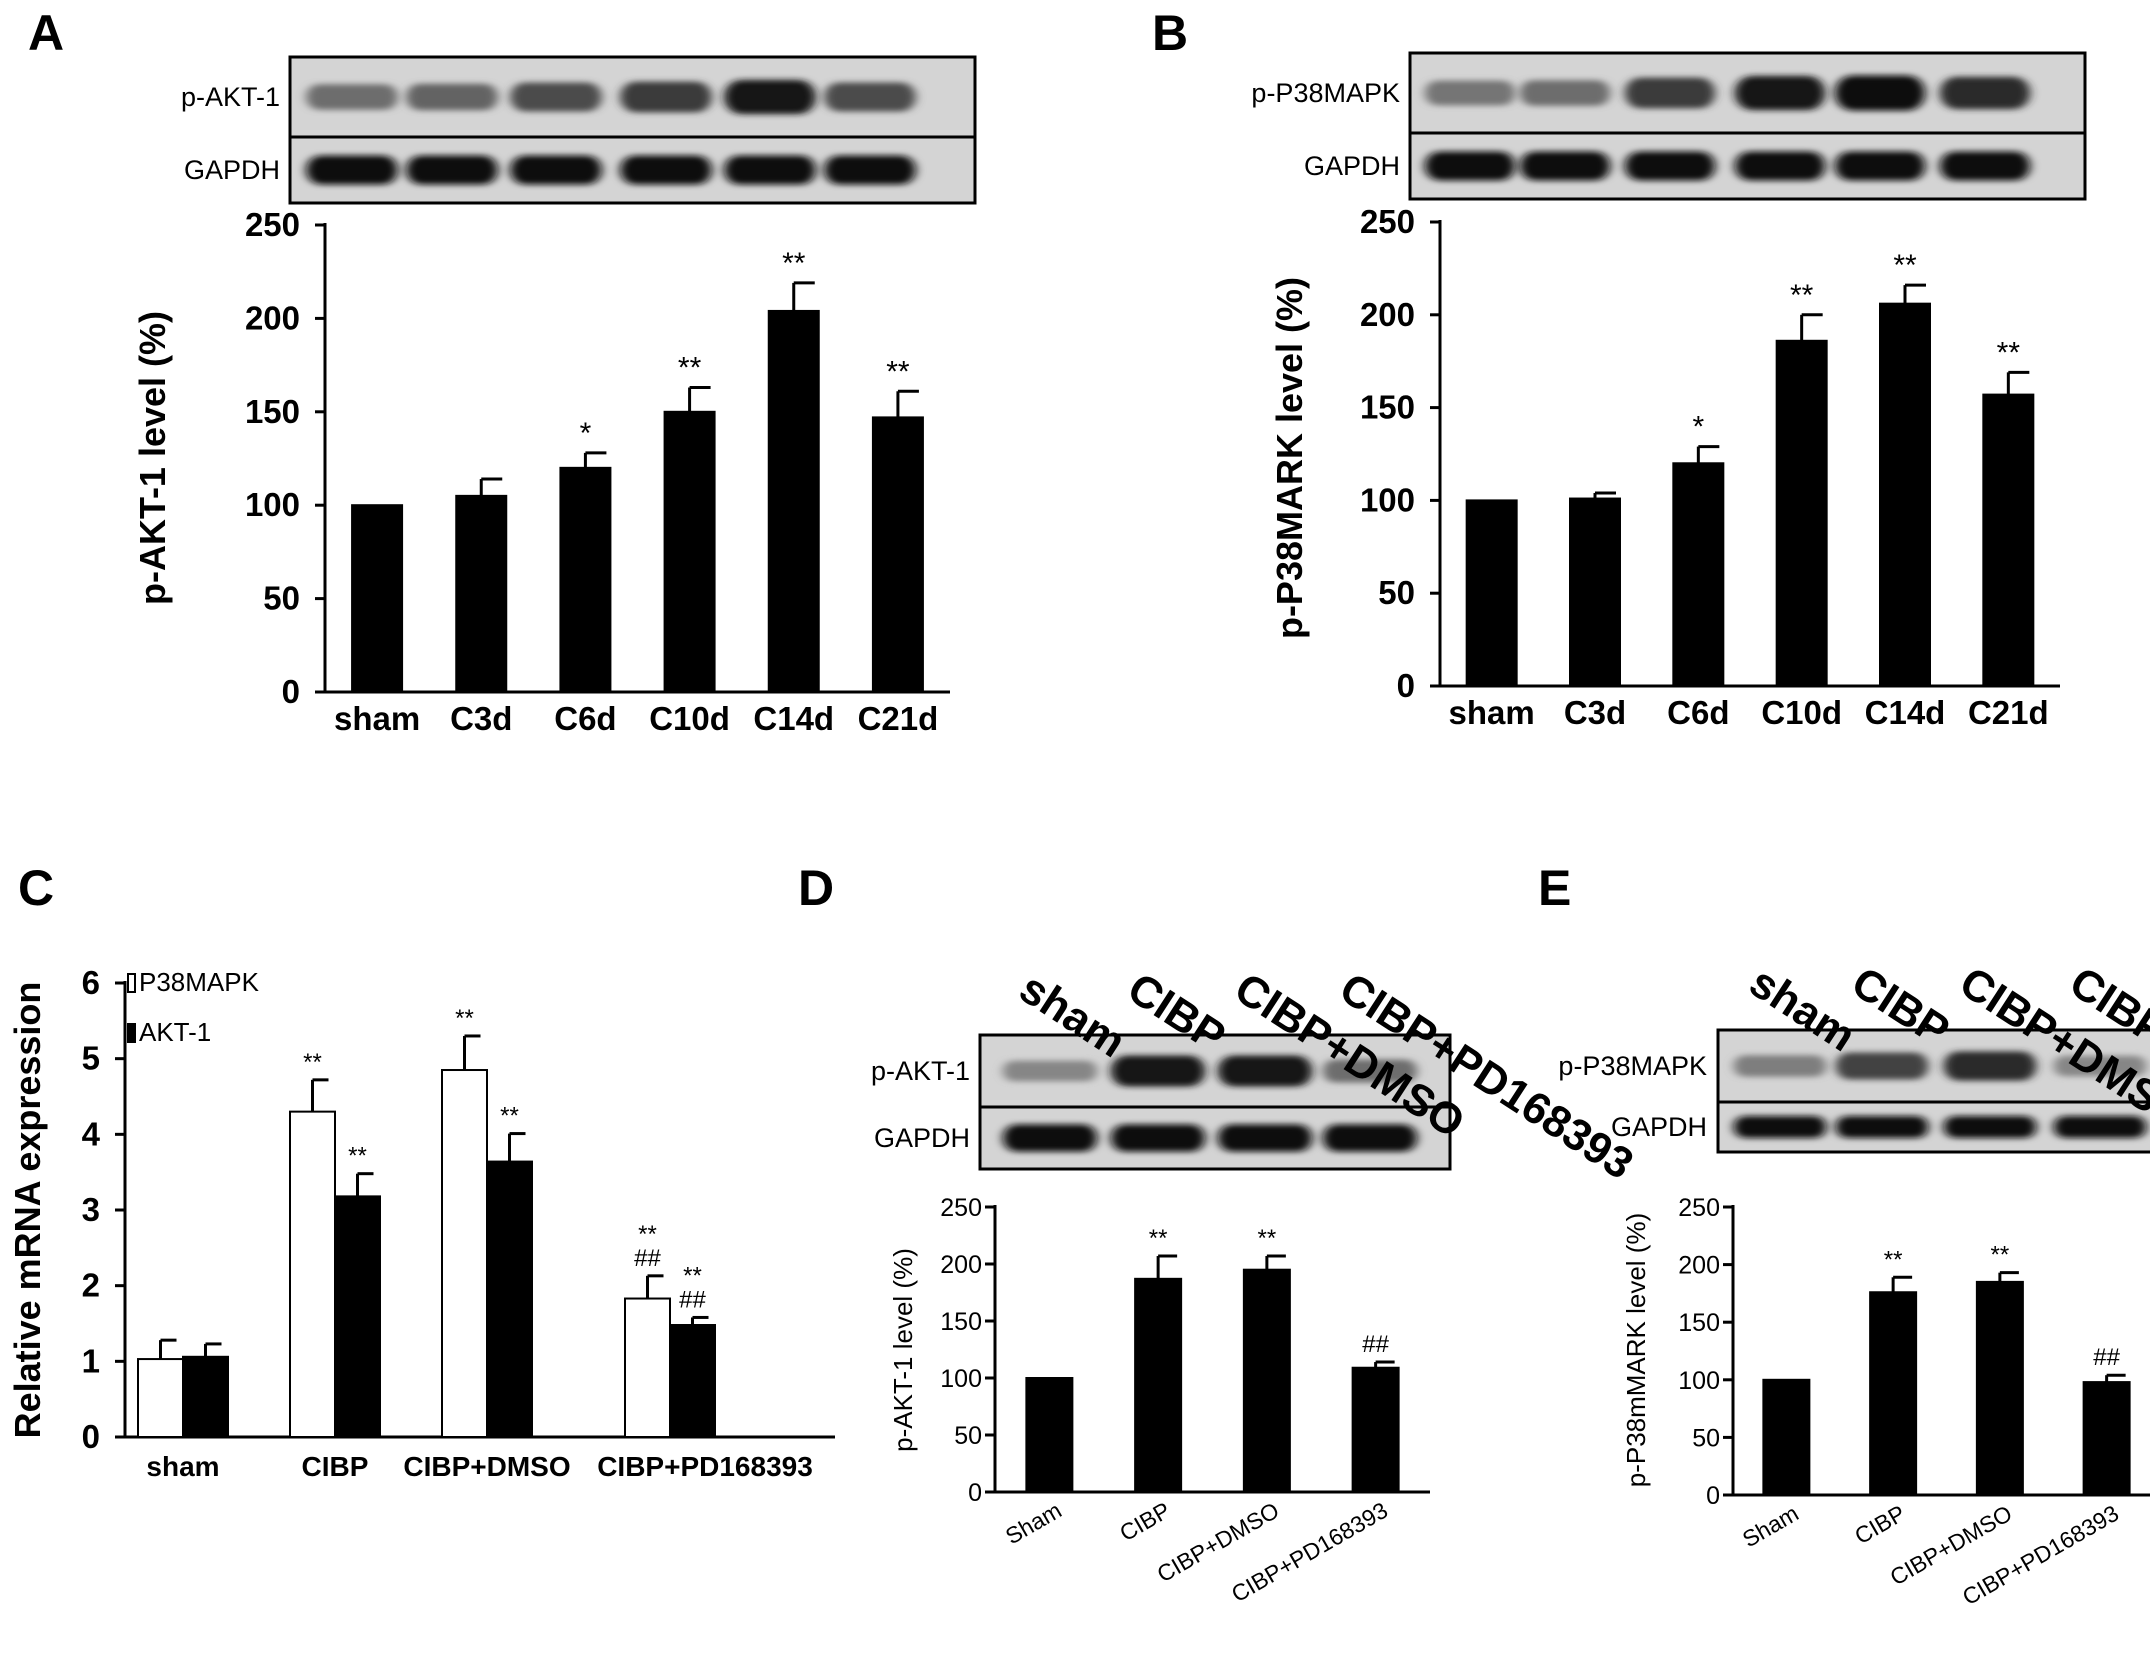  I want to click on panel-letter-e: E, so click(1554, 888).